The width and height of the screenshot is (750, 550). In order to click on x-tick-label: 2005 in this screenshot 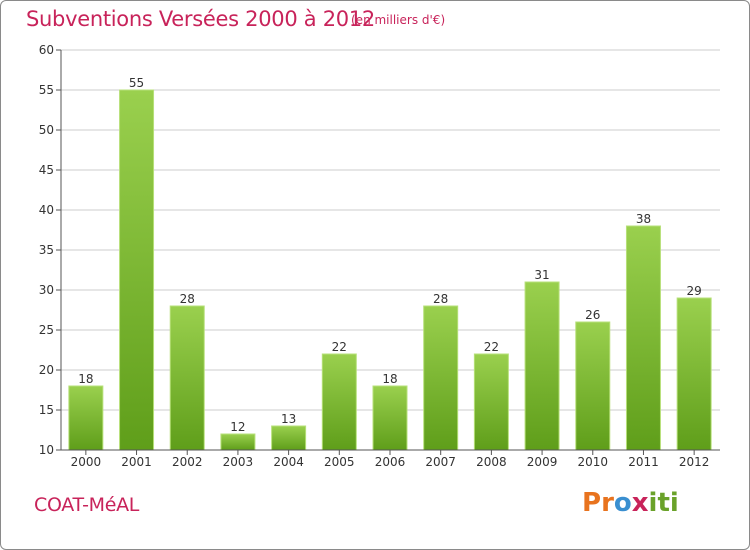, I will do `click(339, 462)`.